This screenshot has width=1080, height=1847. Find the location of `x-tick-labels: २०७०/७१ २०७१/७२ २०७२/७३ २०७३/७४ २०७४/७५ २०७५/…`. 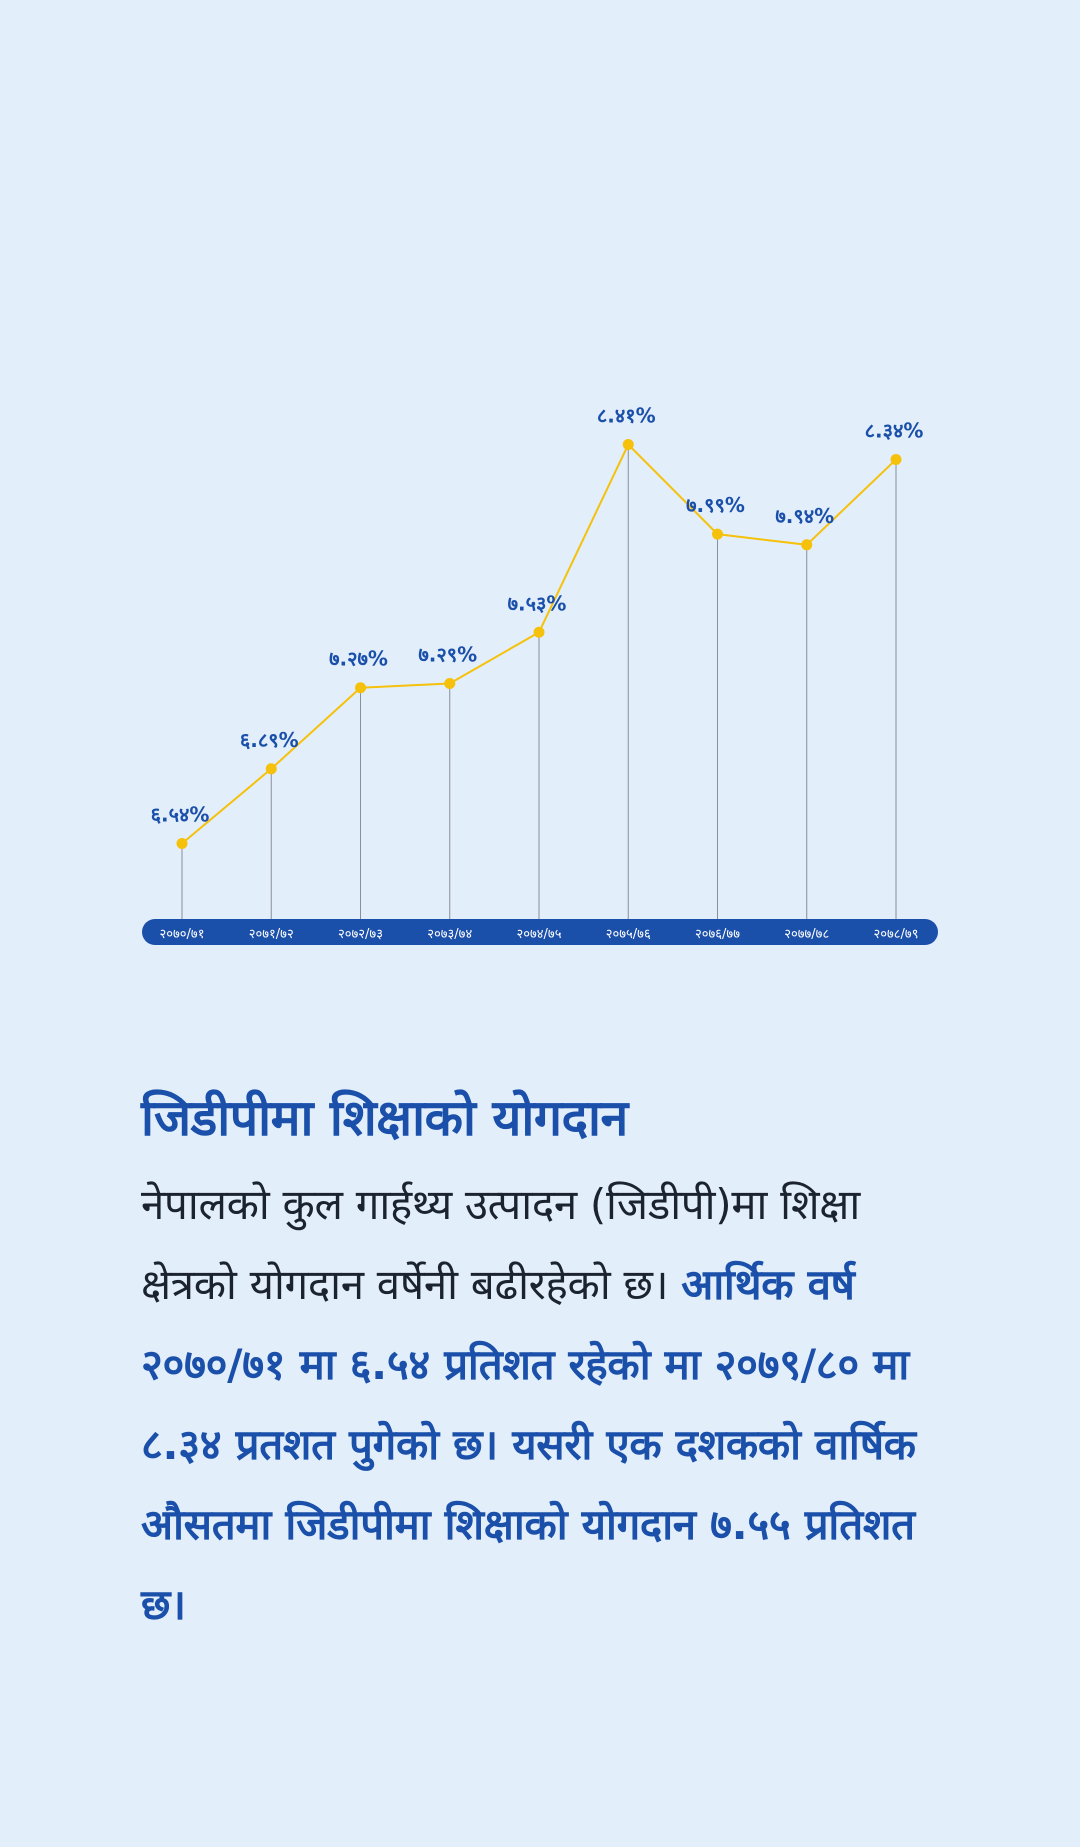

x-tick-labels: २०७०/७१ २०७१/७२ २०७२/७३ २०७३/७४ २०७४/७५ २०७५/… is located at coordinates (539, 934).